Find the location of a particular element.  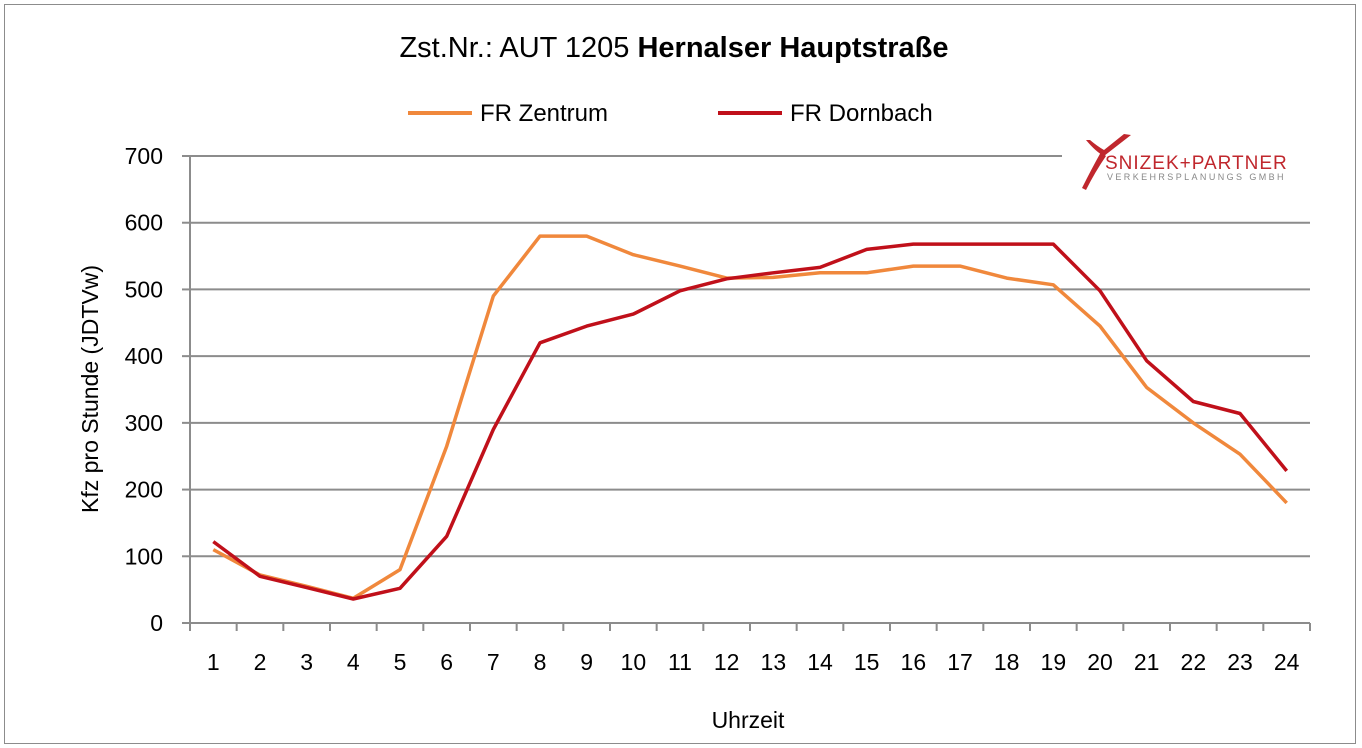

legend: FR Zentrum FR Dornbach is located at coordinates (670, 113).